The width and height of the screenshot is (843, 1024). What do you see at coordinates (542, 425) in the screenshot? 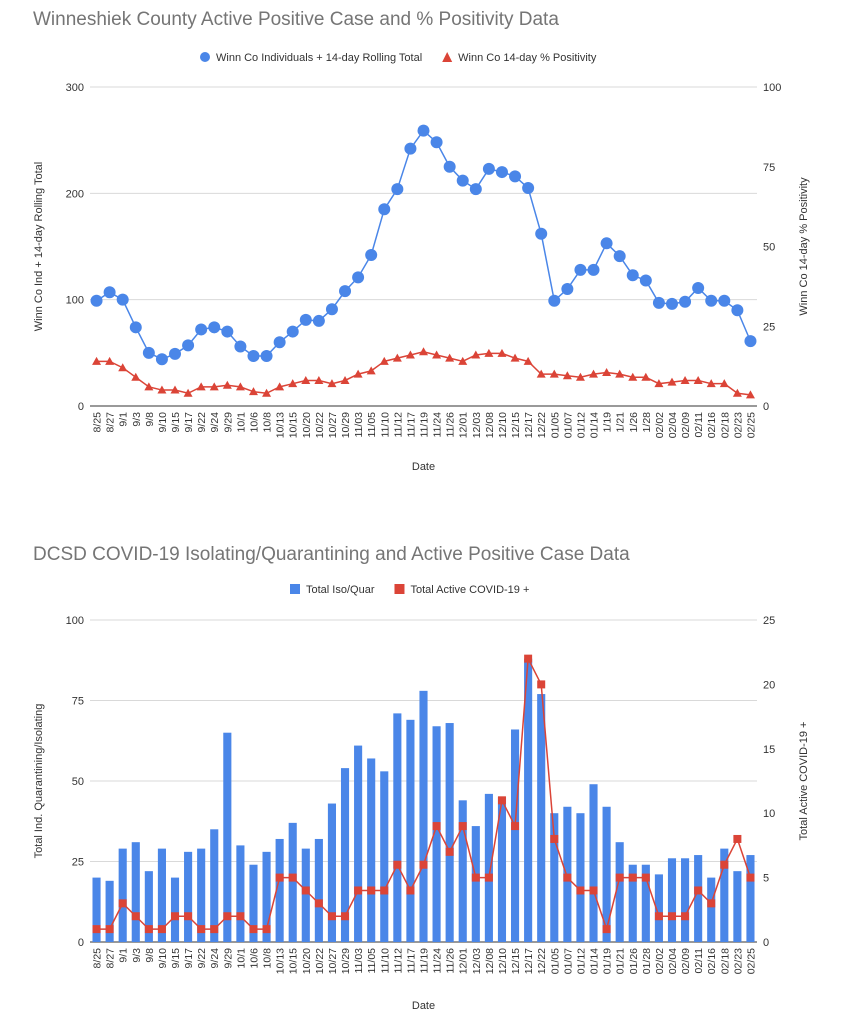
I see `x-tick-label: 12/22` at bounding box center [542, 425].